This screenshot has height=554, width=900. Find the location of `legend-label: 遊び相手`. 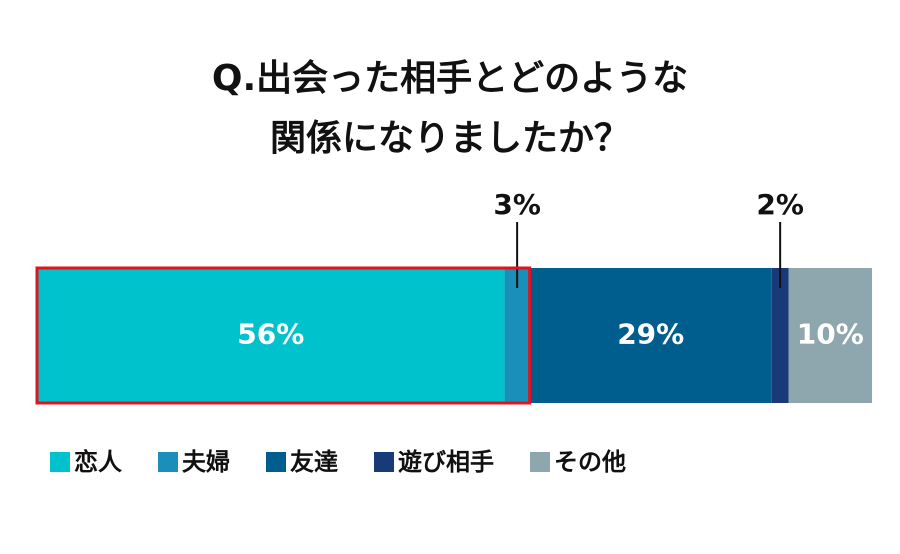

legend-label: 遊び相手 is located at coordinates (446, 462).